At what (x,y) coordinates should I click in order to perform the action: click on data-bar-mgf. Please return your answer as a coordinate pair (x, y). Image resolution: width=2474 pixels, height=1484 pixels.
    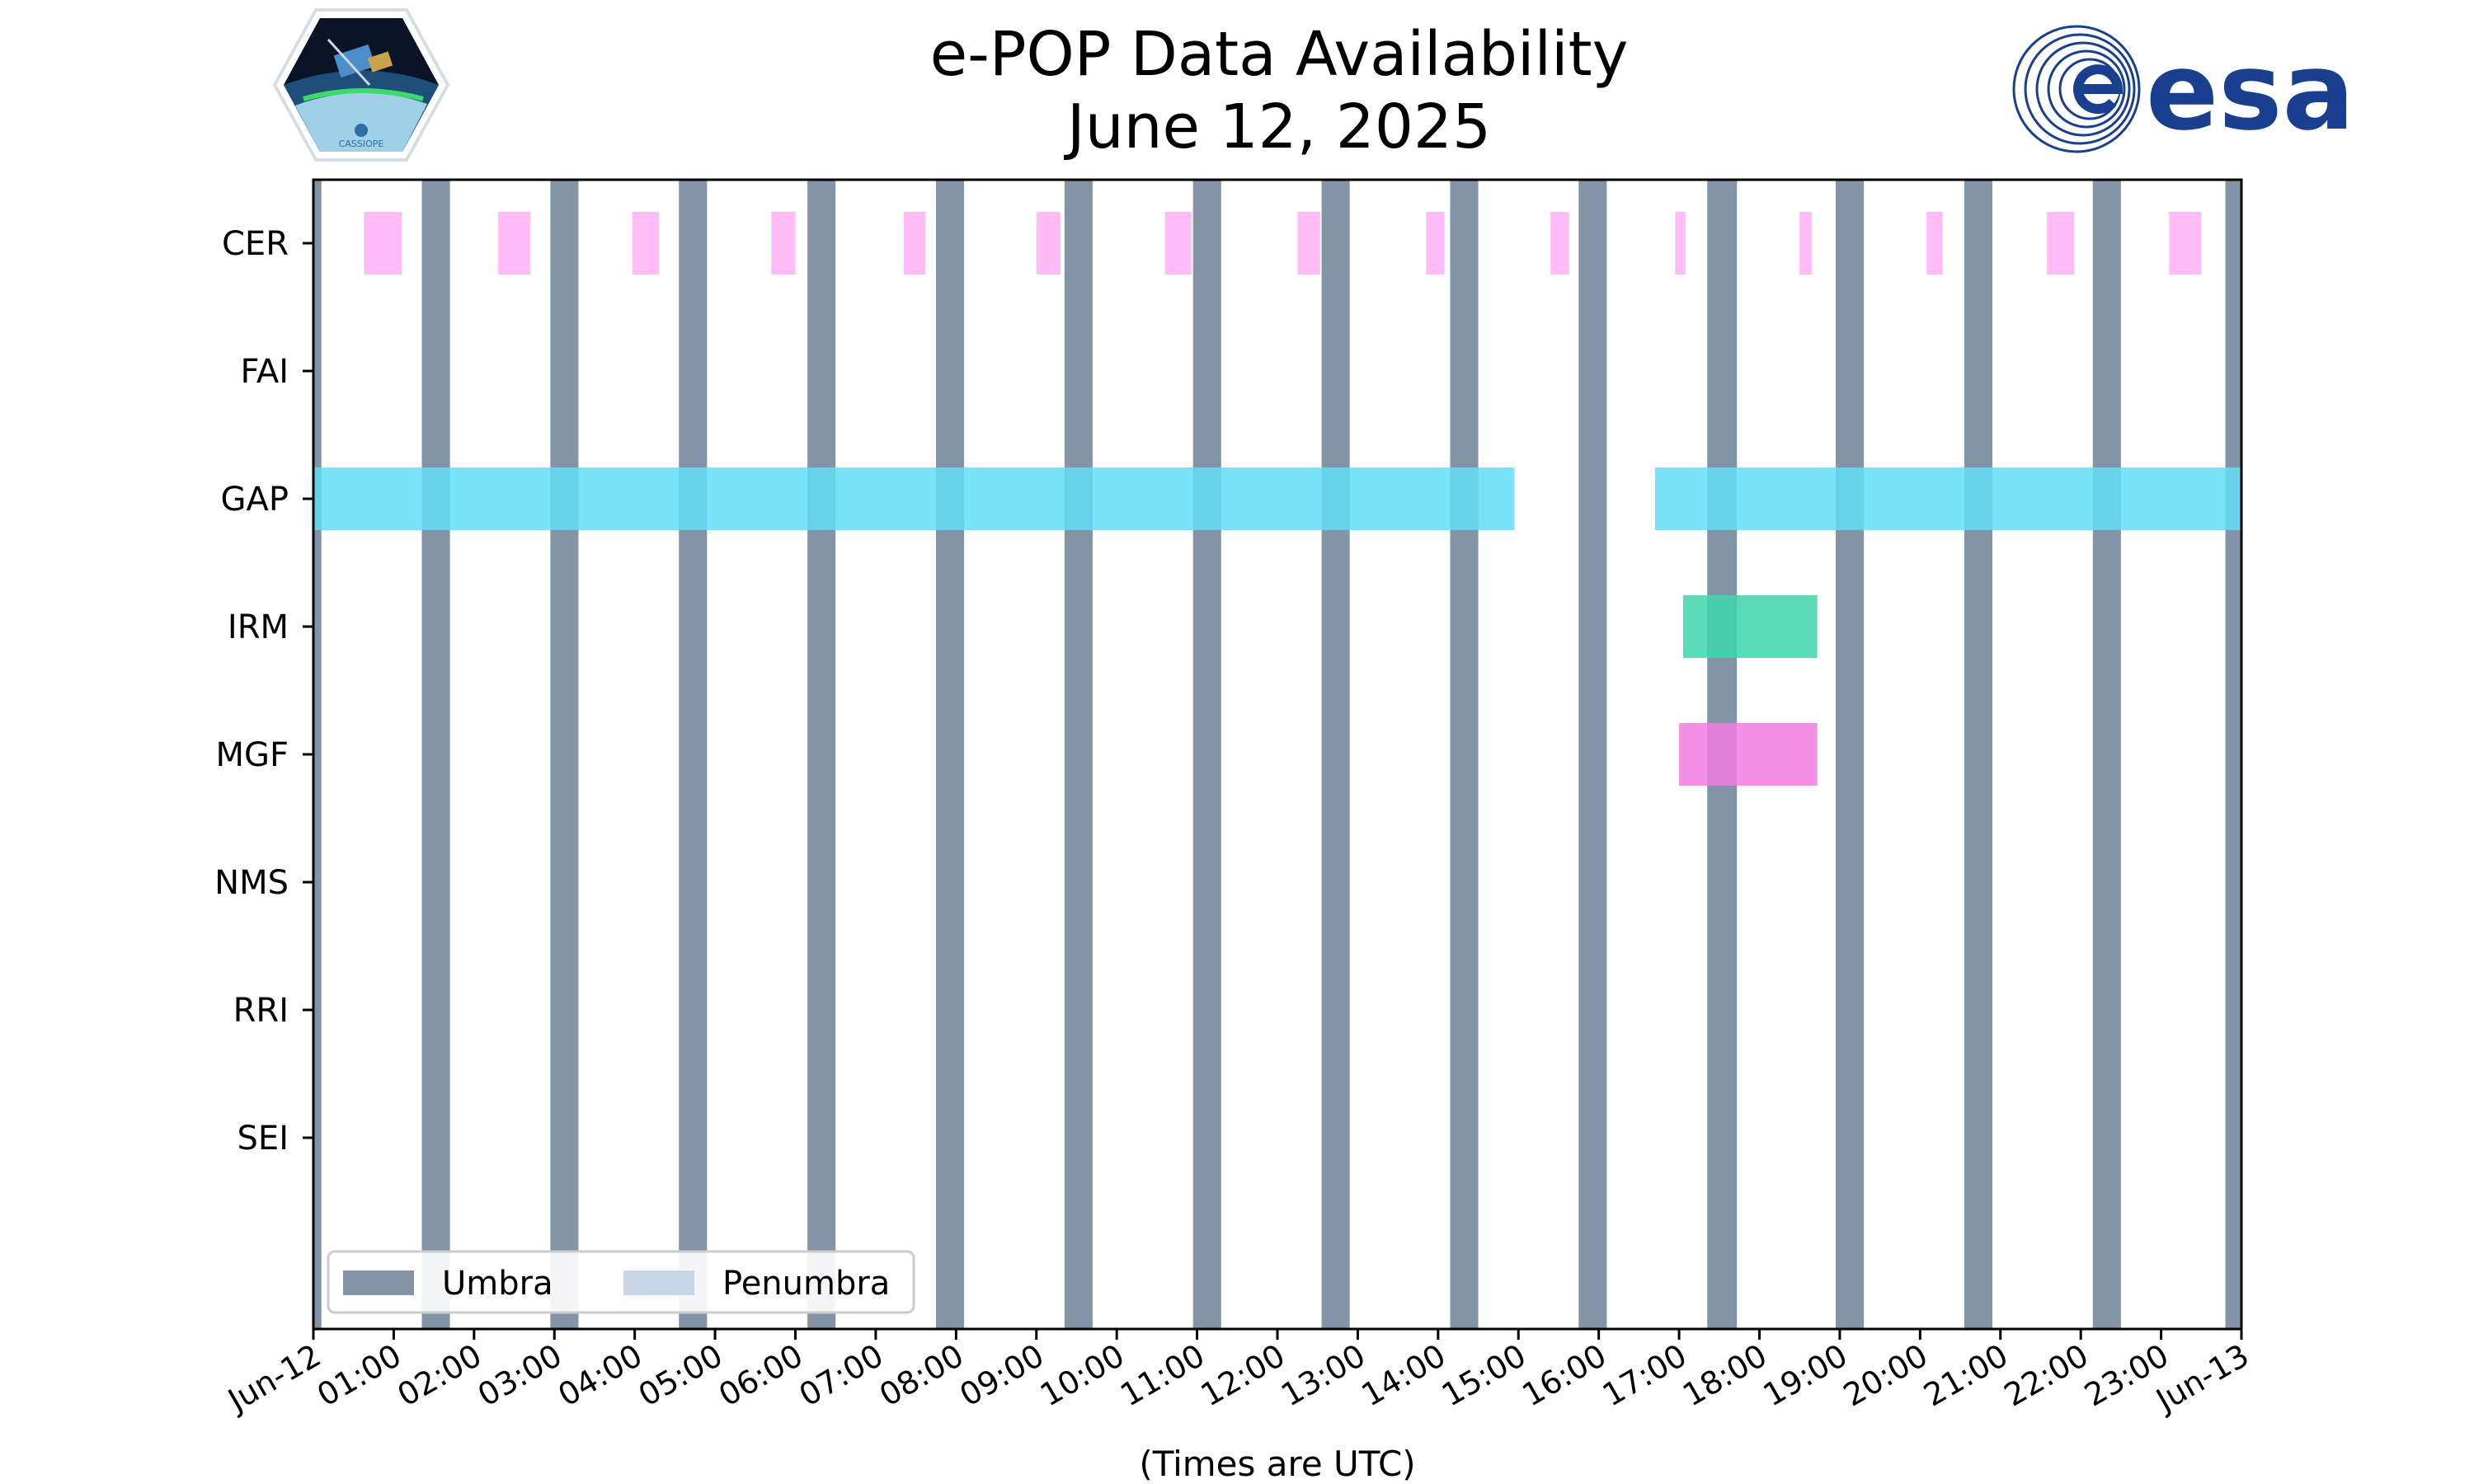
    Looking at the image, I should click on (1748, 754).